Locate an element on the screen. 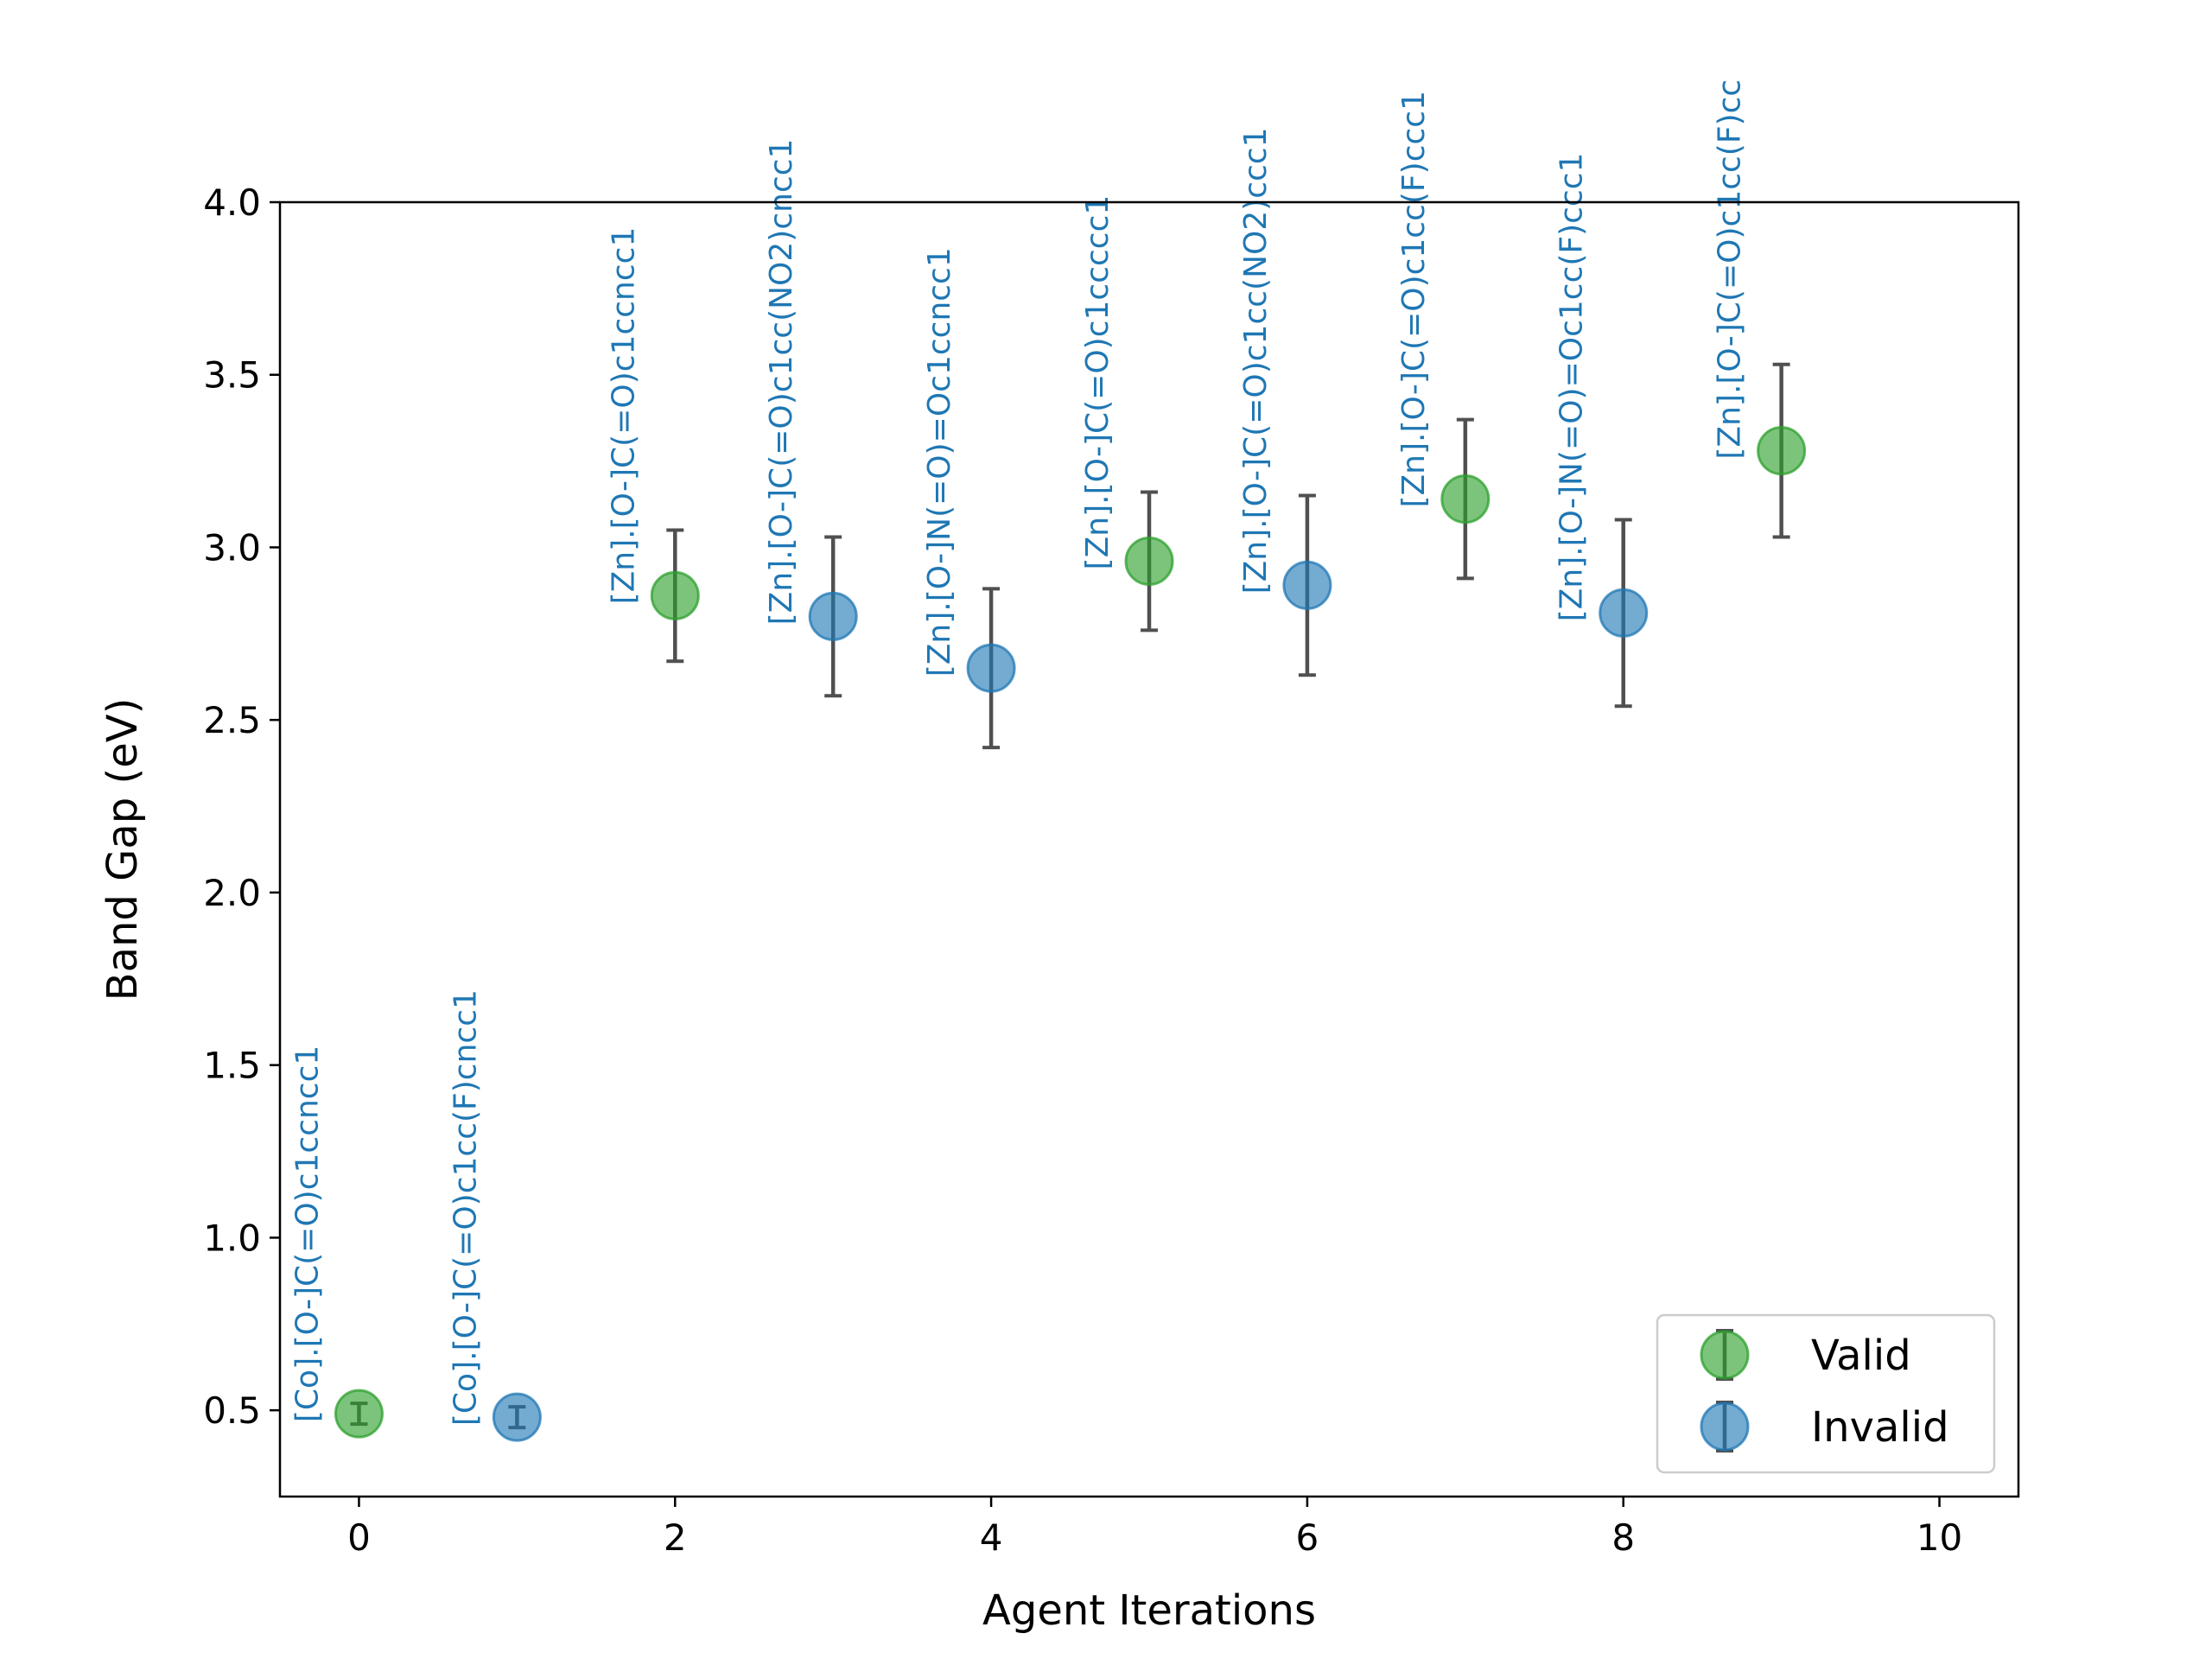 This screenshot has width=2212, height=1659. point-label: [Co].[O-]C(=O)c1ccncc1 is located at coordinates (307, 1234).